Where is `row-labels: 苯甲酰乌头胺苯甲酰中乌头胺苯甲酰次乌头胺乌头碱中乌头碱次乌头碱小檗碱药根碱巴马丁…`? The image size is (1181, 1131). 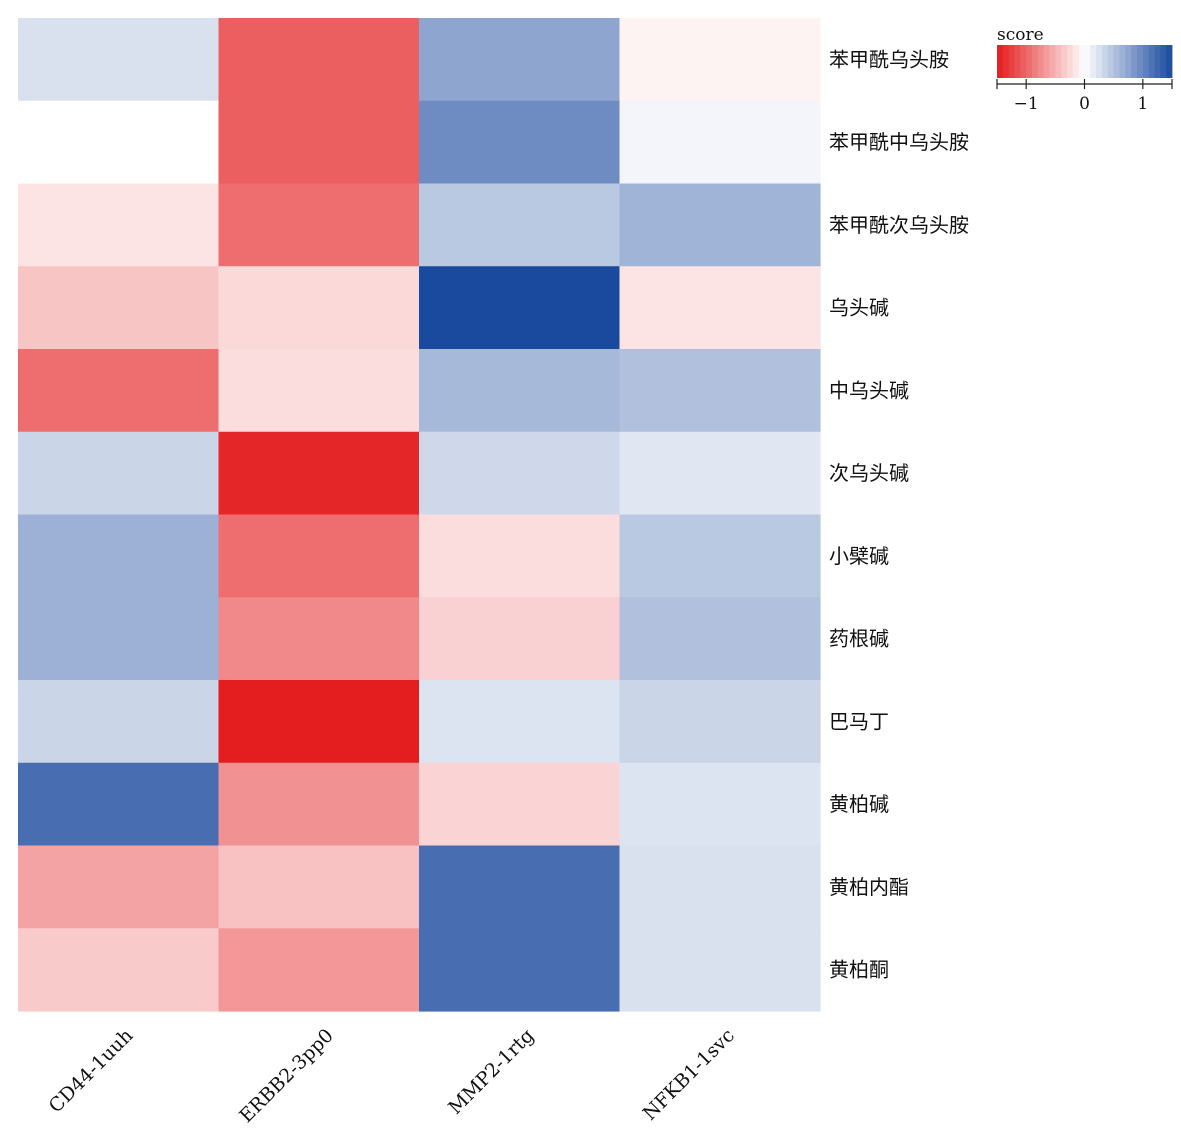
row-labels: 苯甲酰乌头胺苯甲酰中乌头胺苯甲酰次乌头胺乌头碱中乌头碱次乌头碱小檗碱药根碱巴马丁… is located at coordinates (899, 514).